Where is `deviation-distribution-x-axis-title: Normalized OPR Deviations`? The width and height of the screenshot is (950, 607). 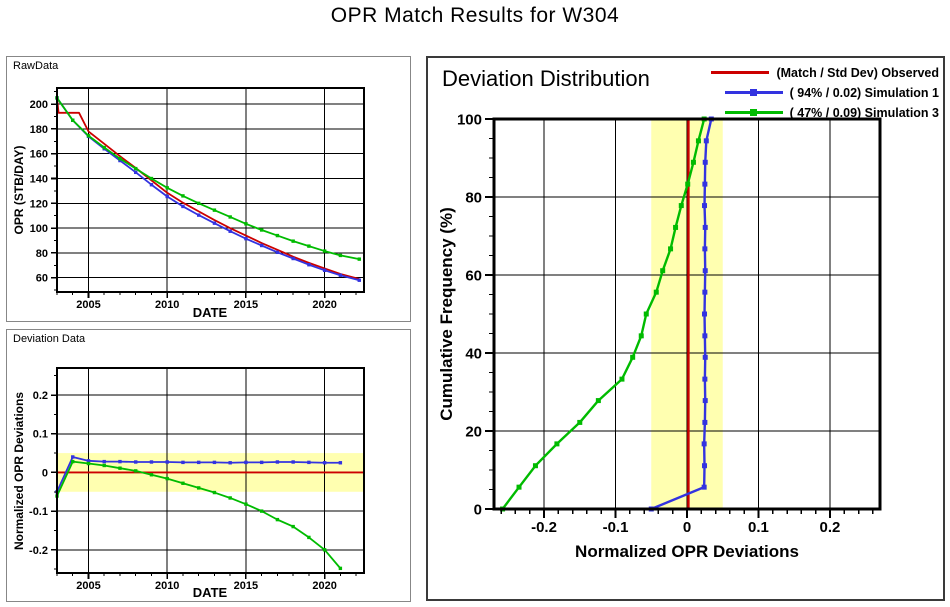 deviation-distribution-x-axis-title: Normalized OPR Deviations is located at coordinates (687, 551).